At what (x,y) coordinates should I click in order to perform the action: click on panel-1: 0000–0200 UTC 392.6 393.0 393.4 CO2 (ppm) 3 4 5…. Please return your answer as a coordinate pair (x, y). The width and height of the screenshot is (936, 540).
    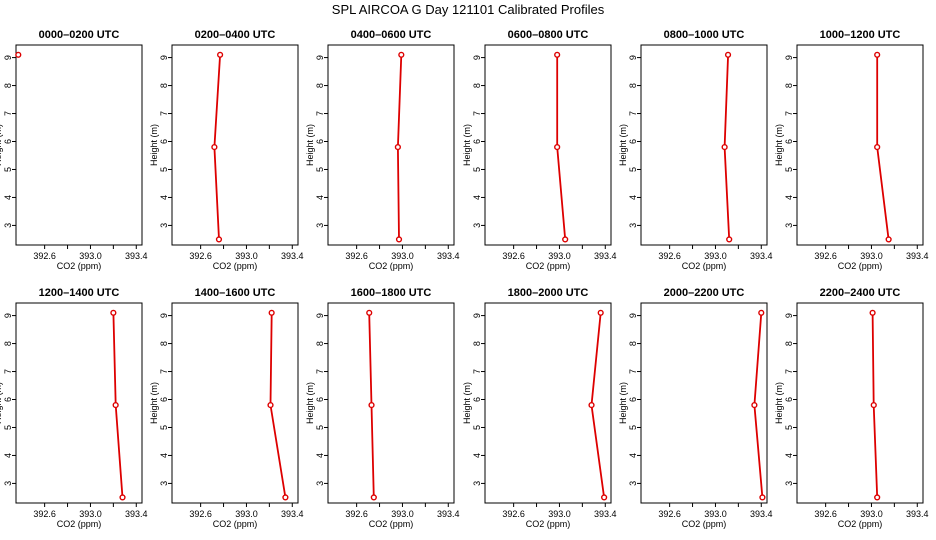
    Looking at the image, I should click on (74, 150).